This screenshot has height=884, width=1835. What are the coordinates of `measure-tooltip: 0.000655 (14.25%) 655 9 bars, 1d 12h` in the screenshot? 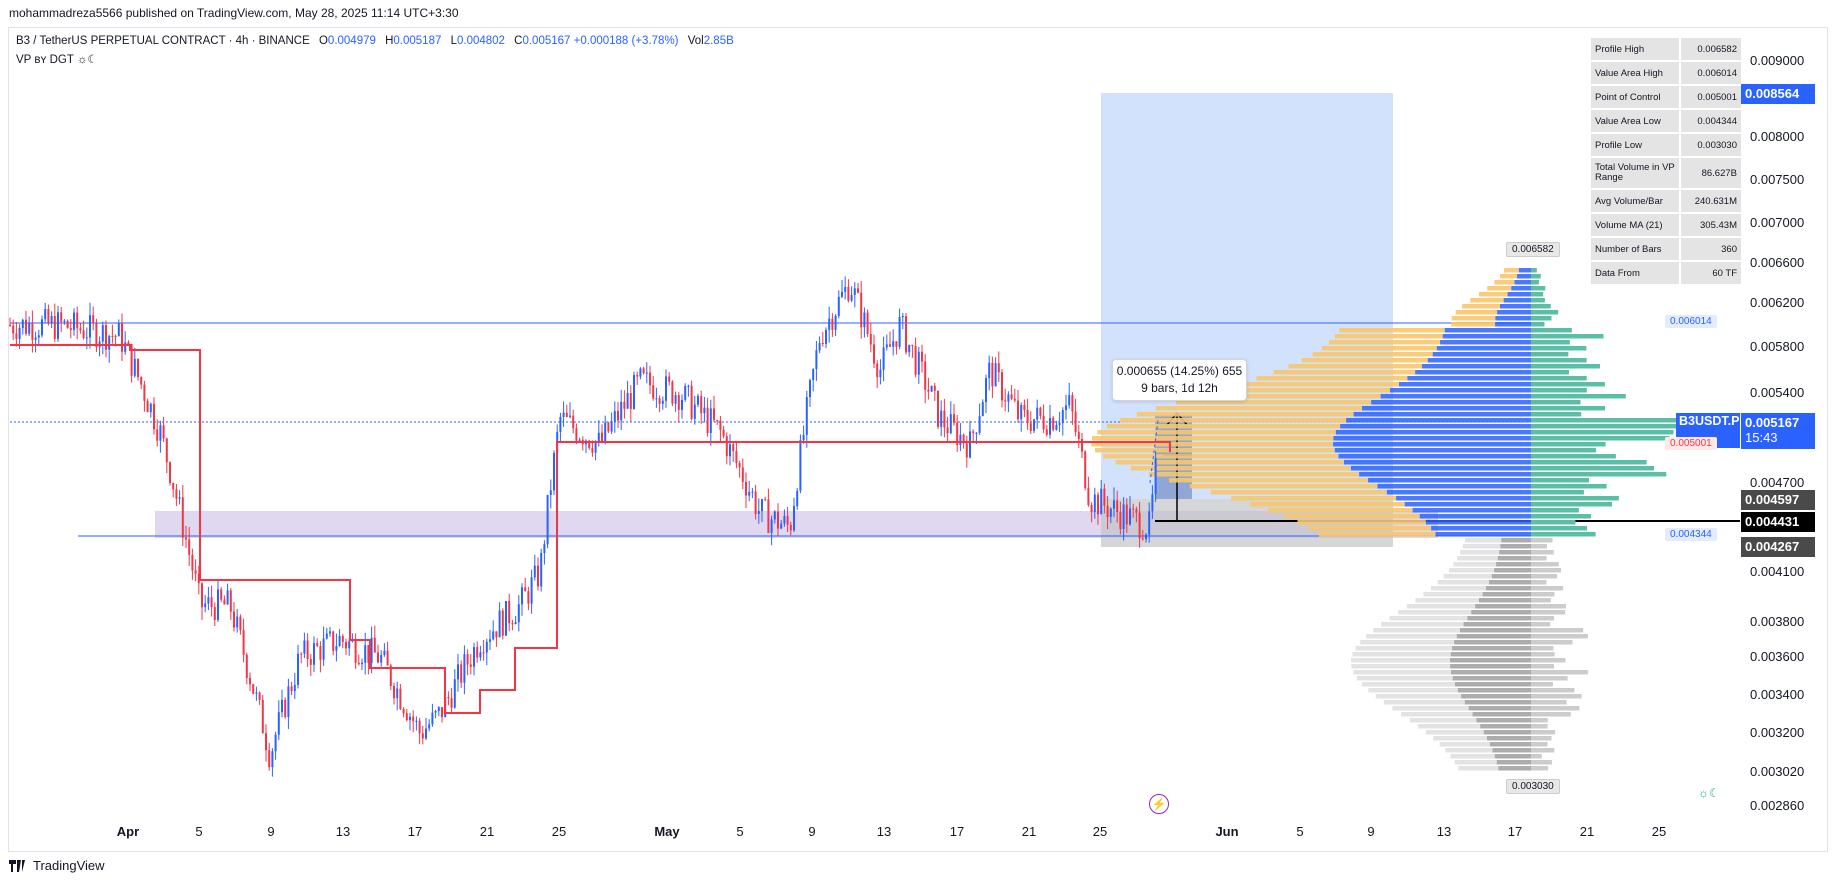 It's located at (1179, 380).